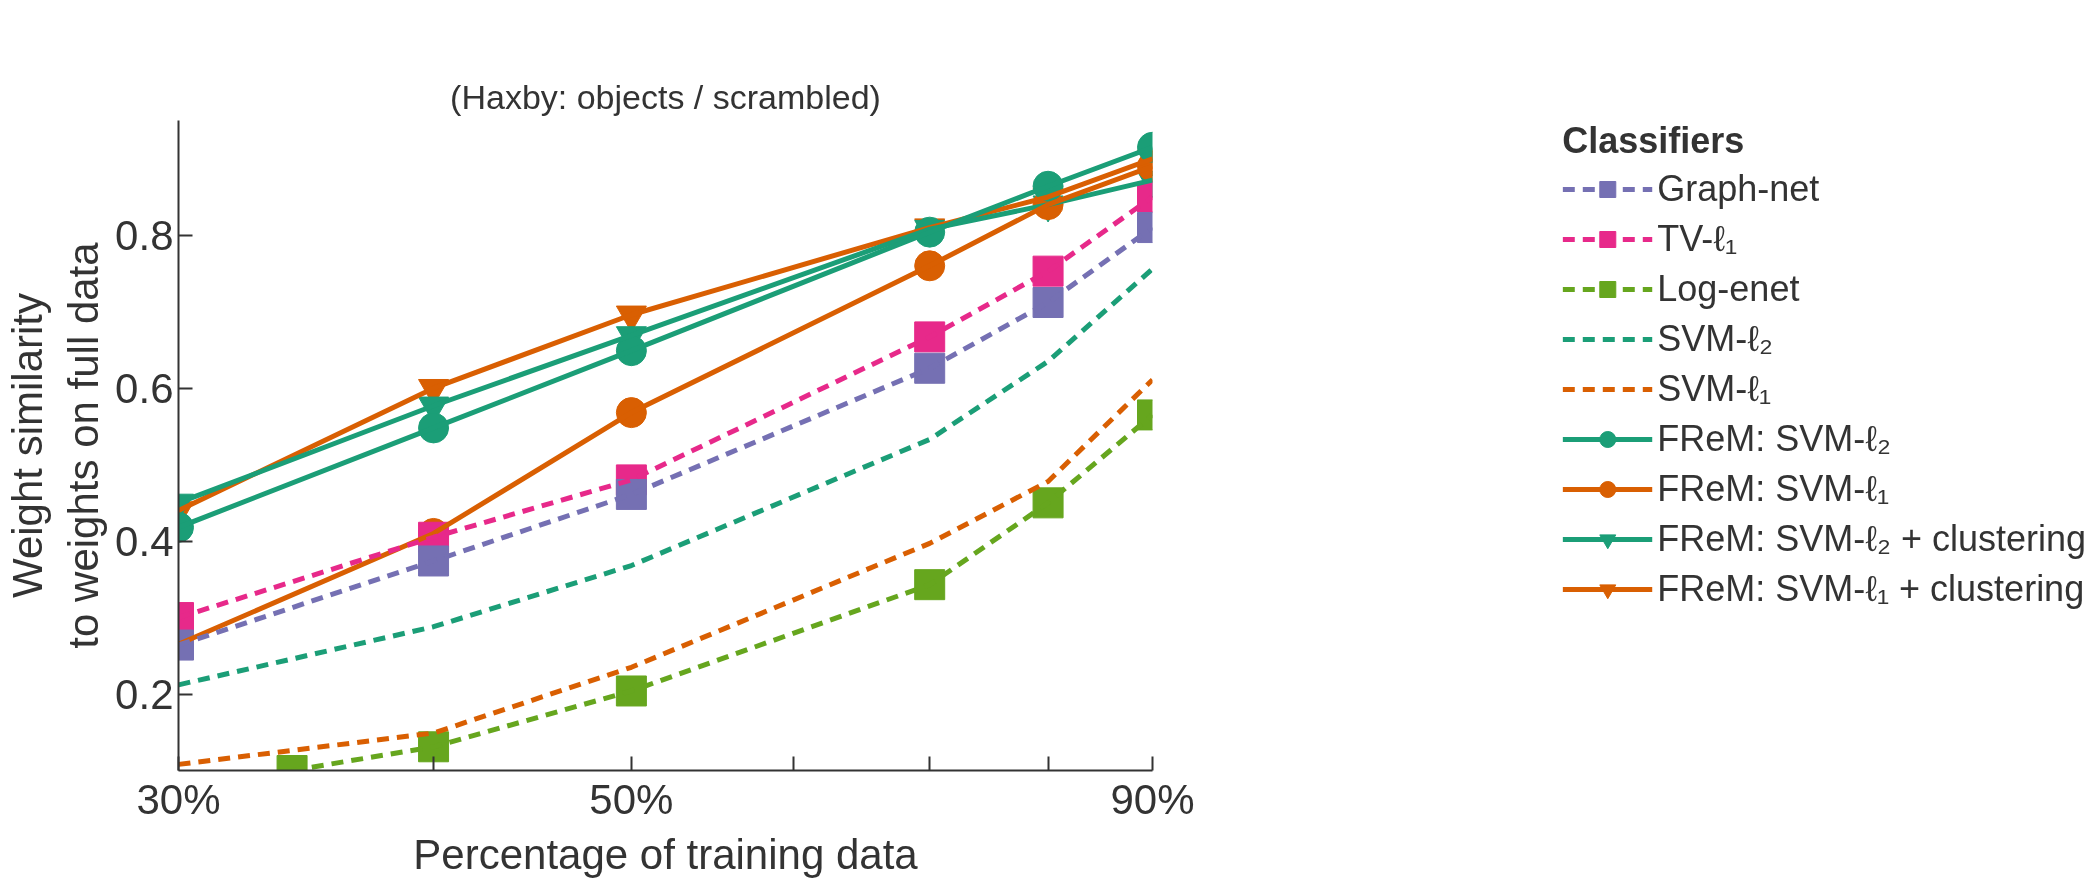  Describe the element at coordinates (1715, 339) in the screenshot. I see `legend-label: SVM-ℓ₂` at that location.